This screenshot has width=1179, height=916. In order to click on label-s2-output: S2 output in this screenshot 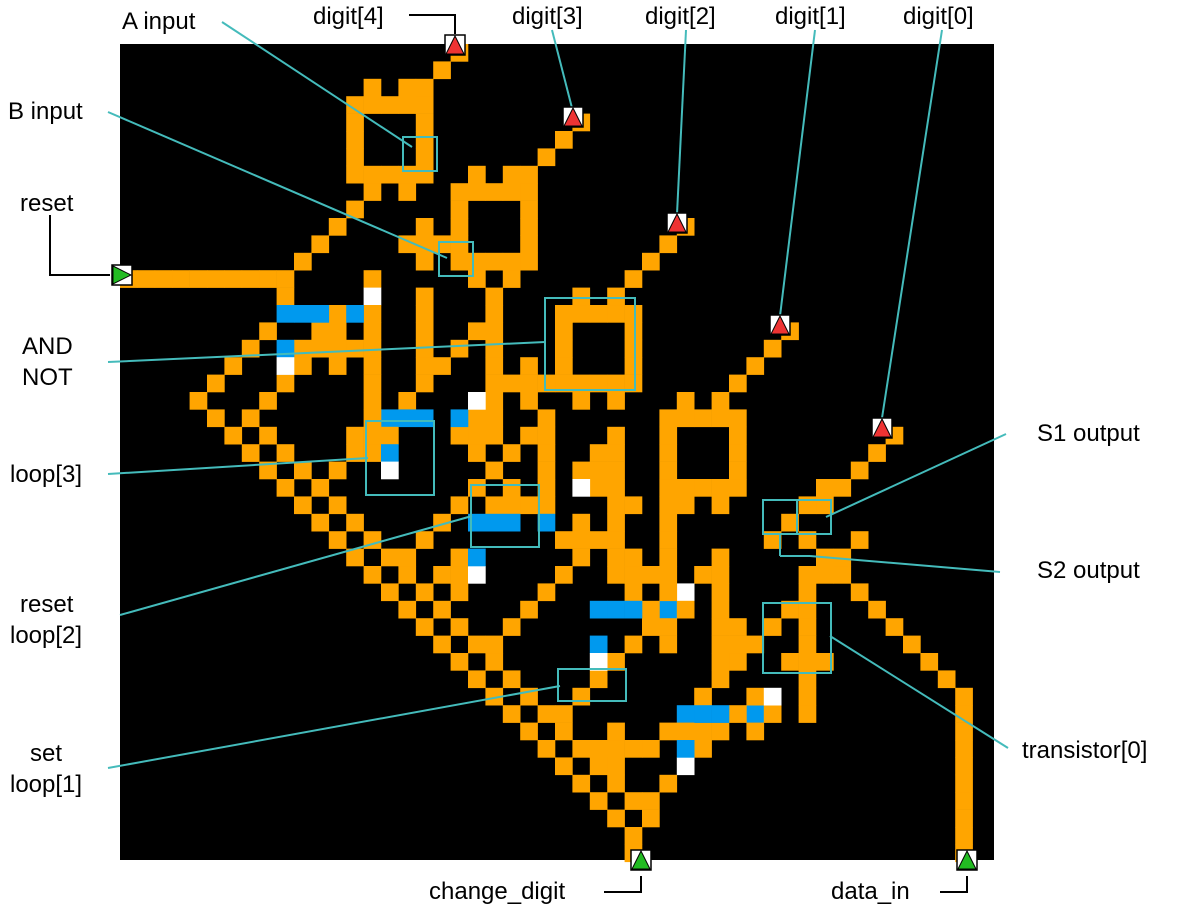, I will do `click(1088, 570)`.